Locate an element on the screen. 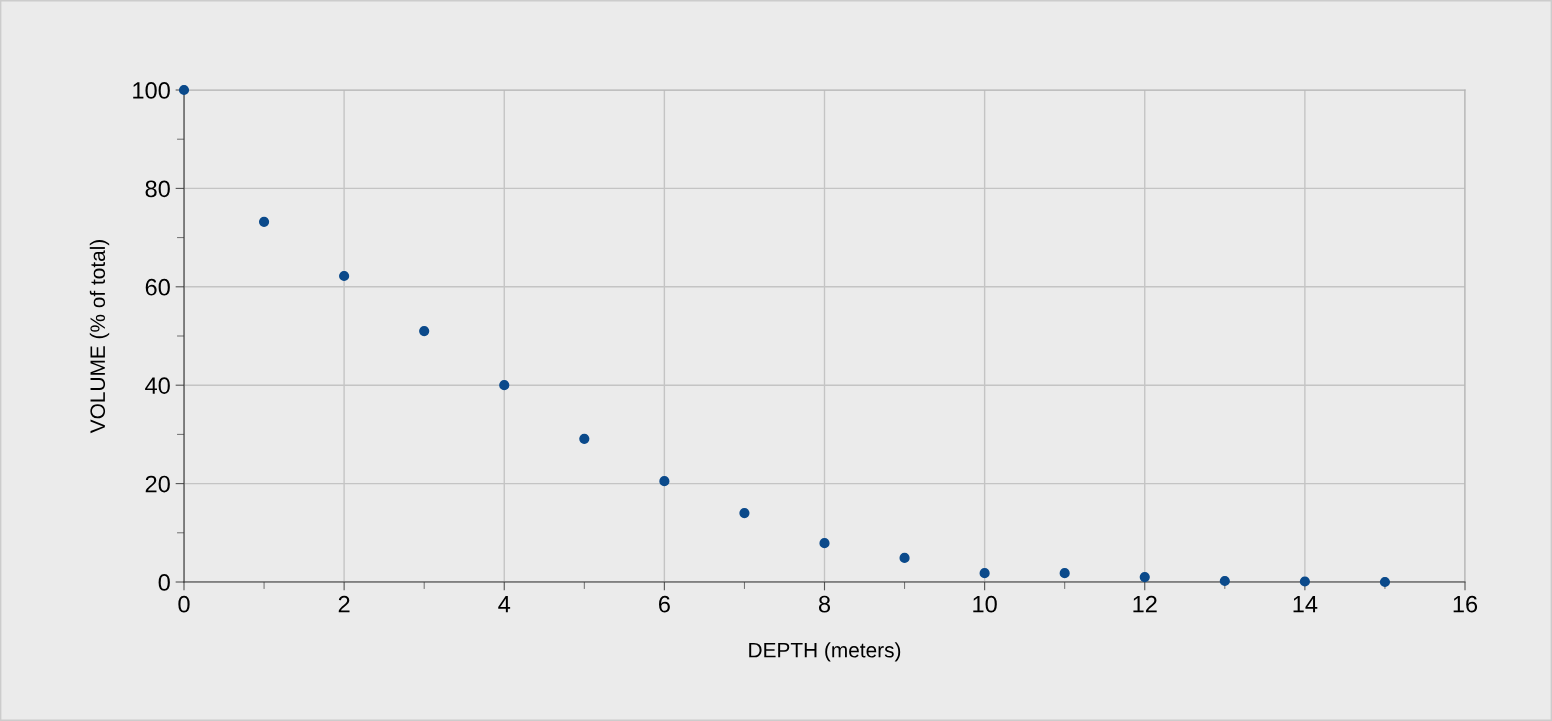 Image resolution: width=1552 pixels, height=721 pixels. y-axis-title: VOLUME (% of total) is located at coordinates (99, 337).